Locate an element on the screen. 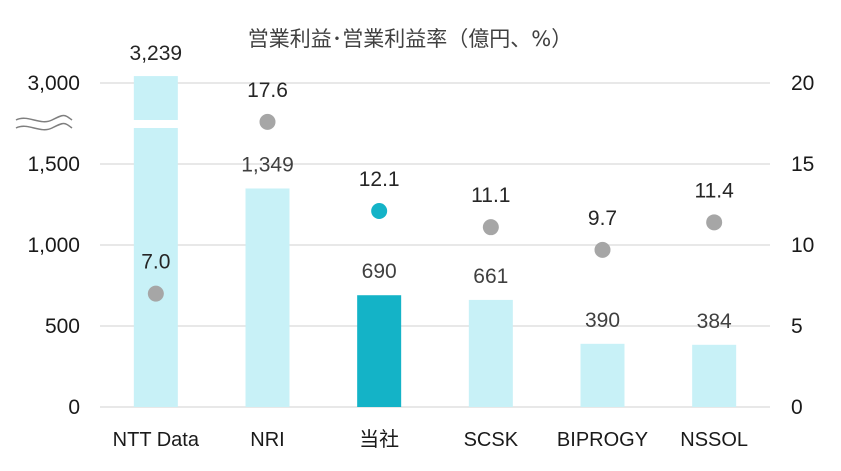 This screenshot has height=471, width=841. y-right-tick-label: 20 is located at coordinates (802, 83).